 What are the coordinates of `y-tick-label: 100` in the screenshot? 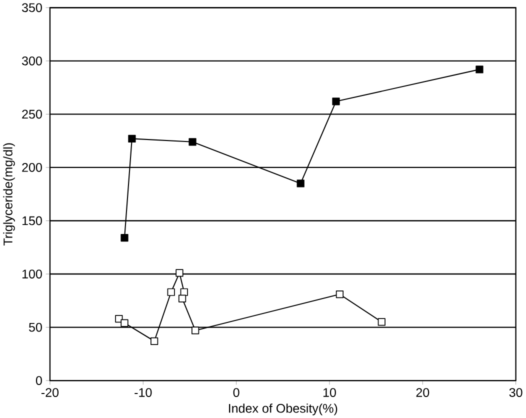 It's located at (32, 273).